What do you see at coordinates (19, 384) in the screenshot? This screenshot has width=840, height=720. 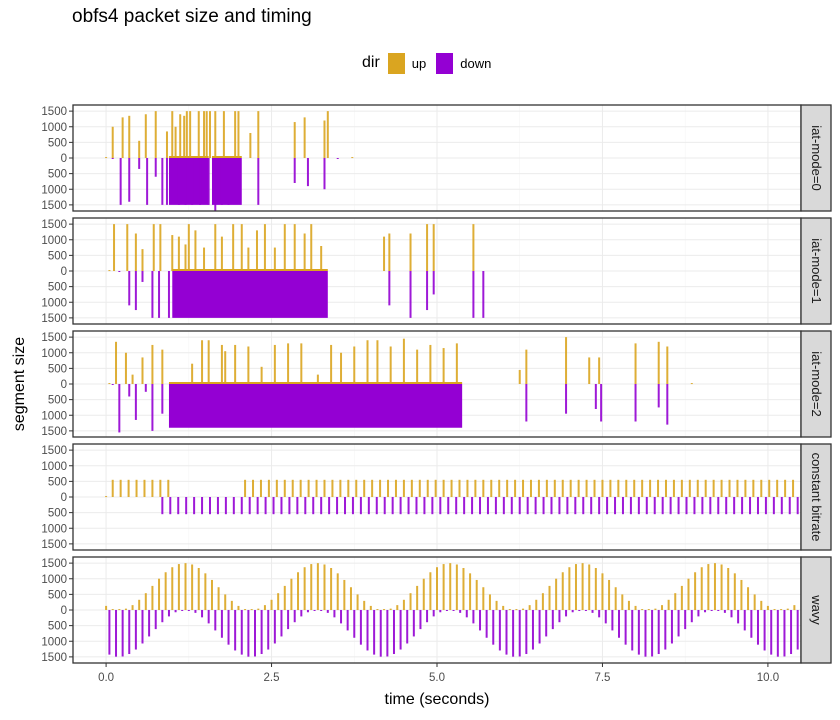 I see `y-axis-title: segment size` at bounding box center [19, 384].